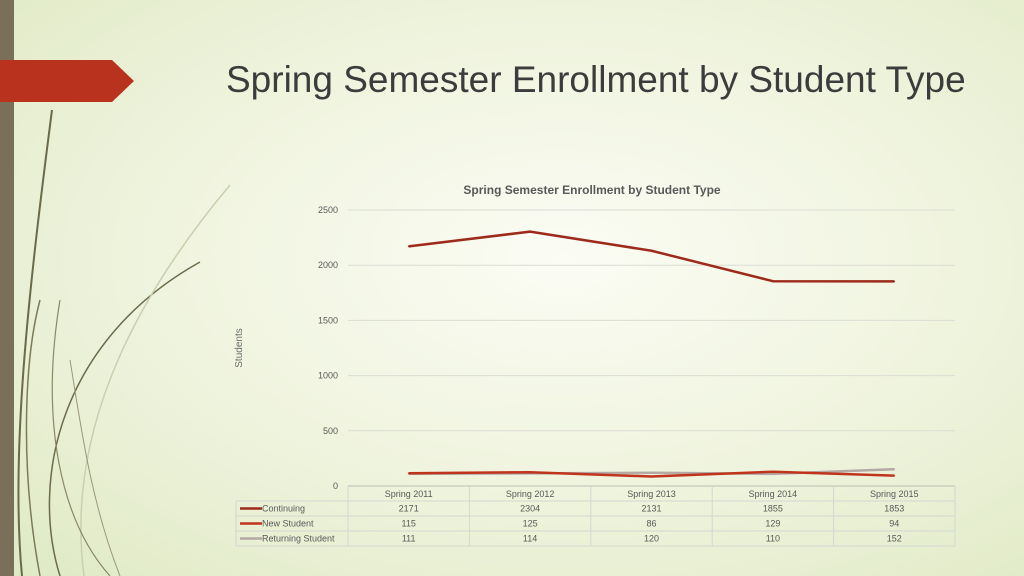  What do you see at coordinates (67, 81) in the screenshot?
I see `title-accent-arrow-icon` at bounding box center [67, 81].